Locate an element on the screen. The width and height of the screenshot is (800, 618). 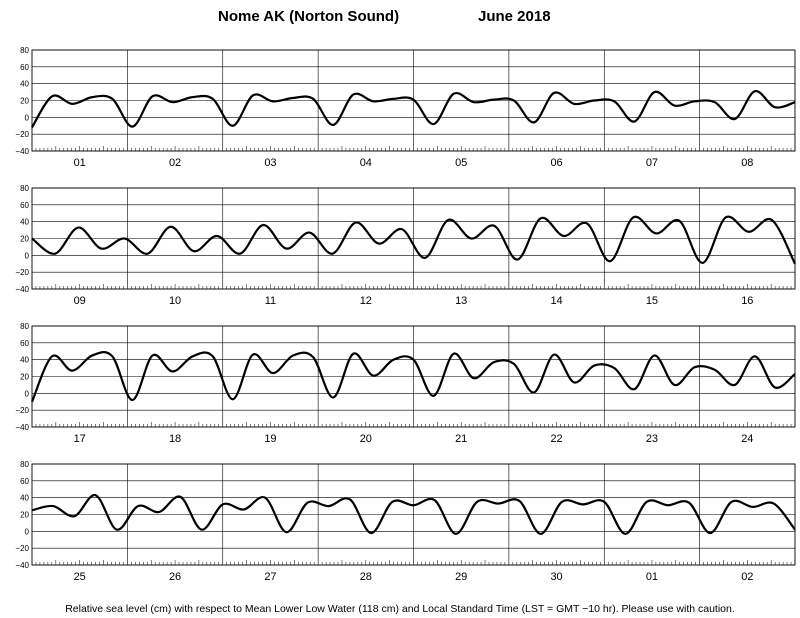
day-label: 08 is located at coordinates (747, 163).